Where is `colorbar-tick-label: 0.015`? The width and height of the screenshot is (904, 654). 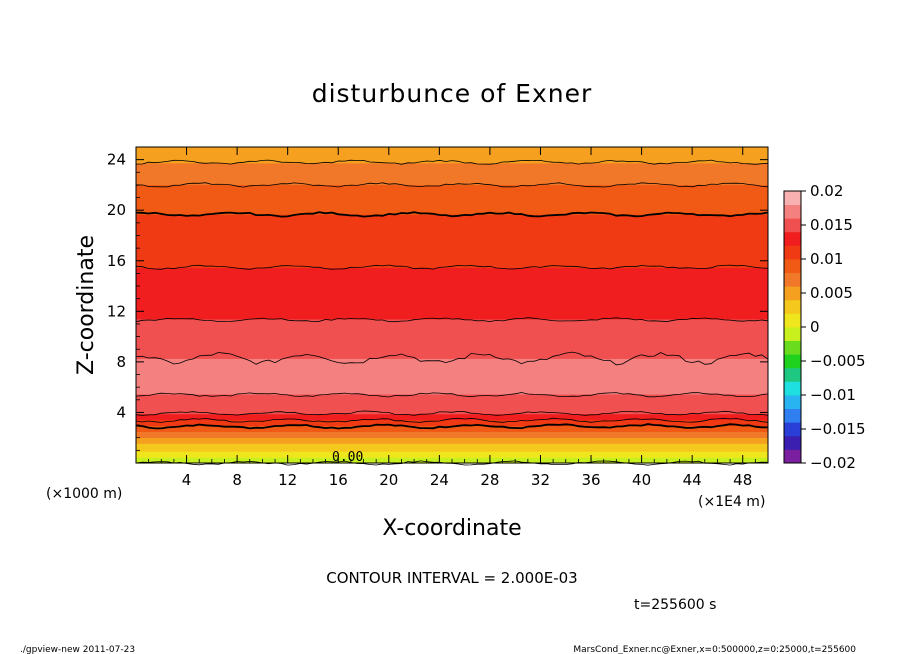
colorbar-tick-label: 0.015 is located at coordinates (831, 225).